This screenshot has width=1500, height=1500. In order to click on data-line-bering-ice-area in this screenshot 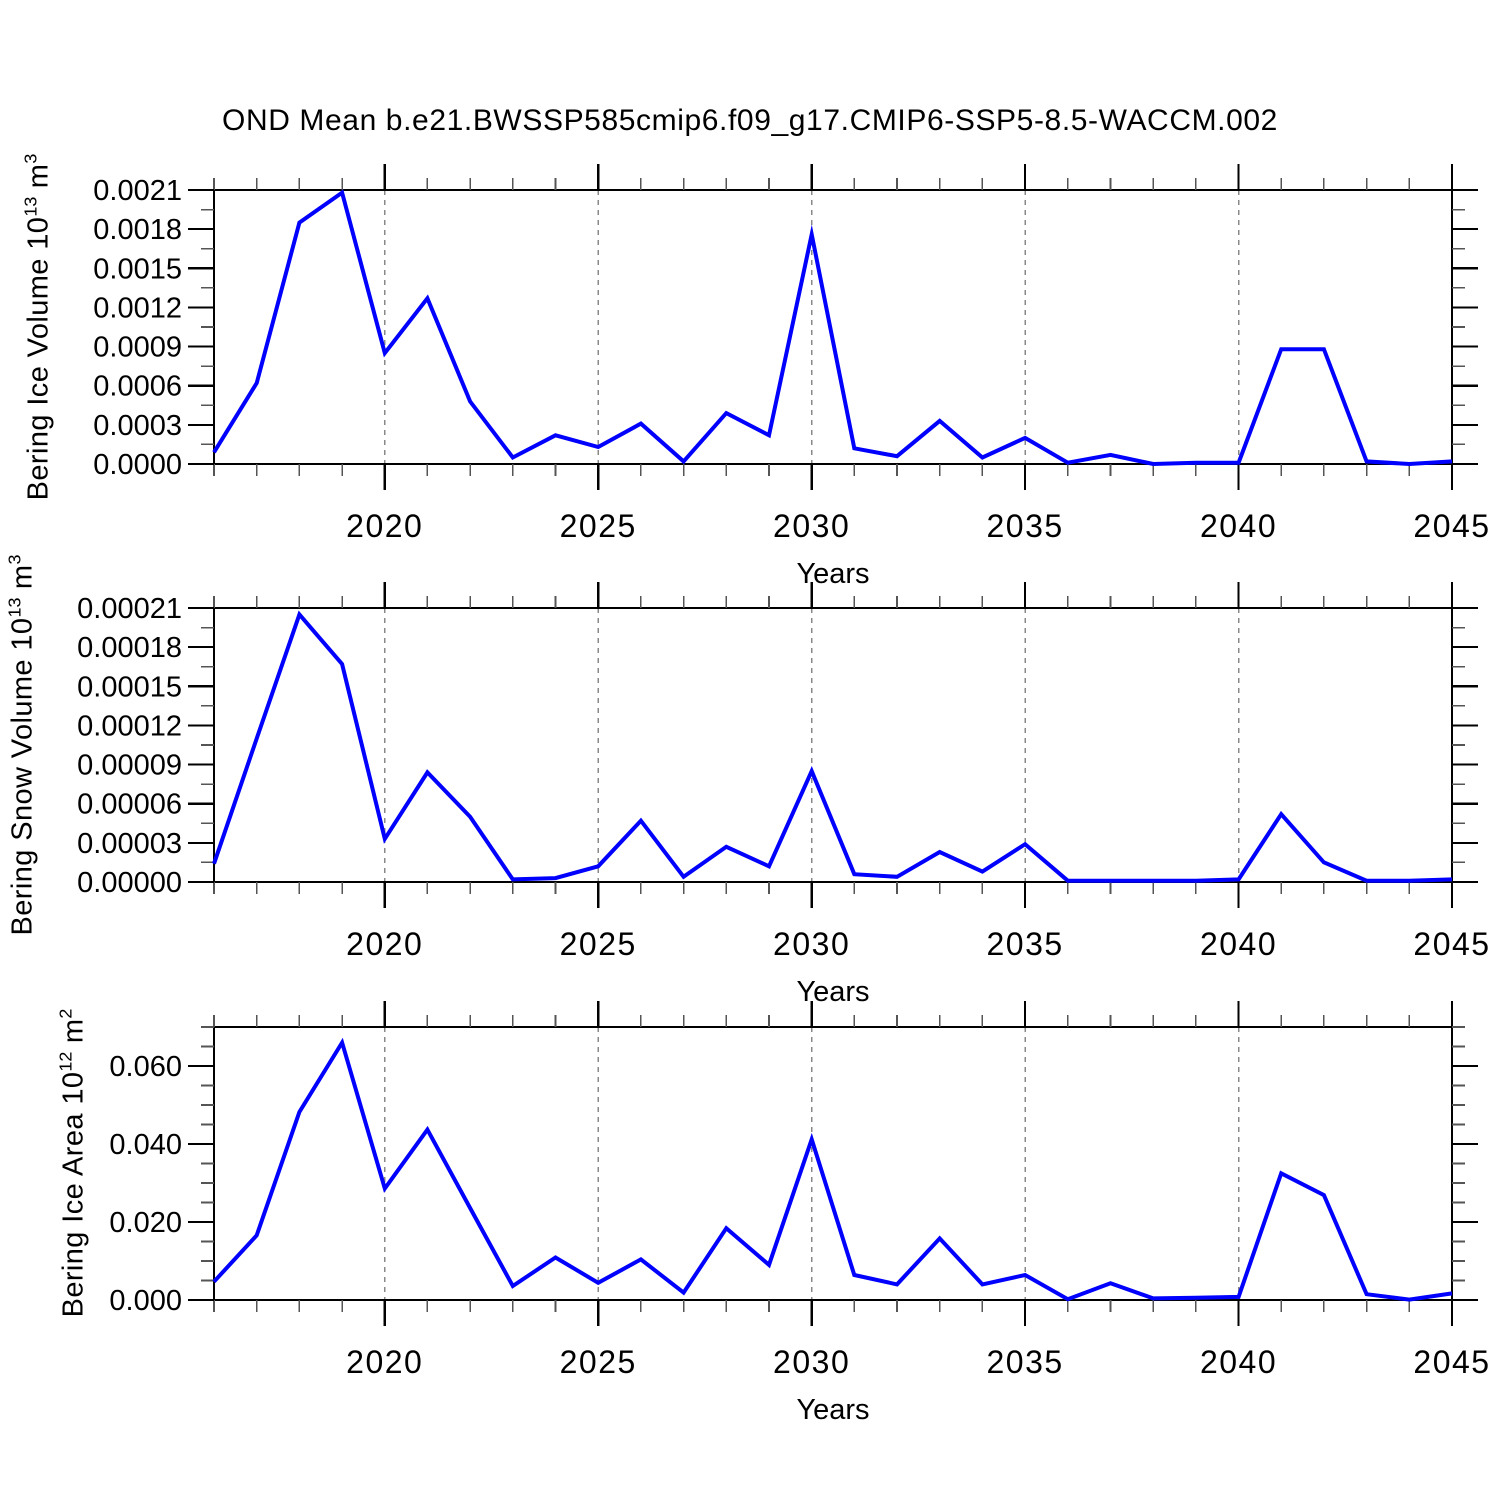, I will do `click(832, 1169)`.